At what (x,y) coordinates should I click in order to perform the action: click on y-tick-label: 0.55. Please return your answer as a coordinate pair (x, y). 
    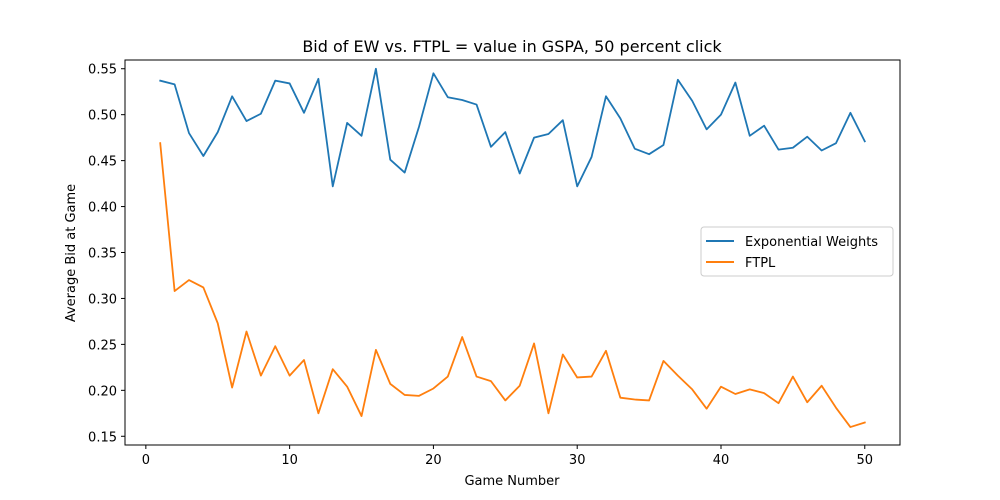
    Looking at the image, I should click on (102, 70).